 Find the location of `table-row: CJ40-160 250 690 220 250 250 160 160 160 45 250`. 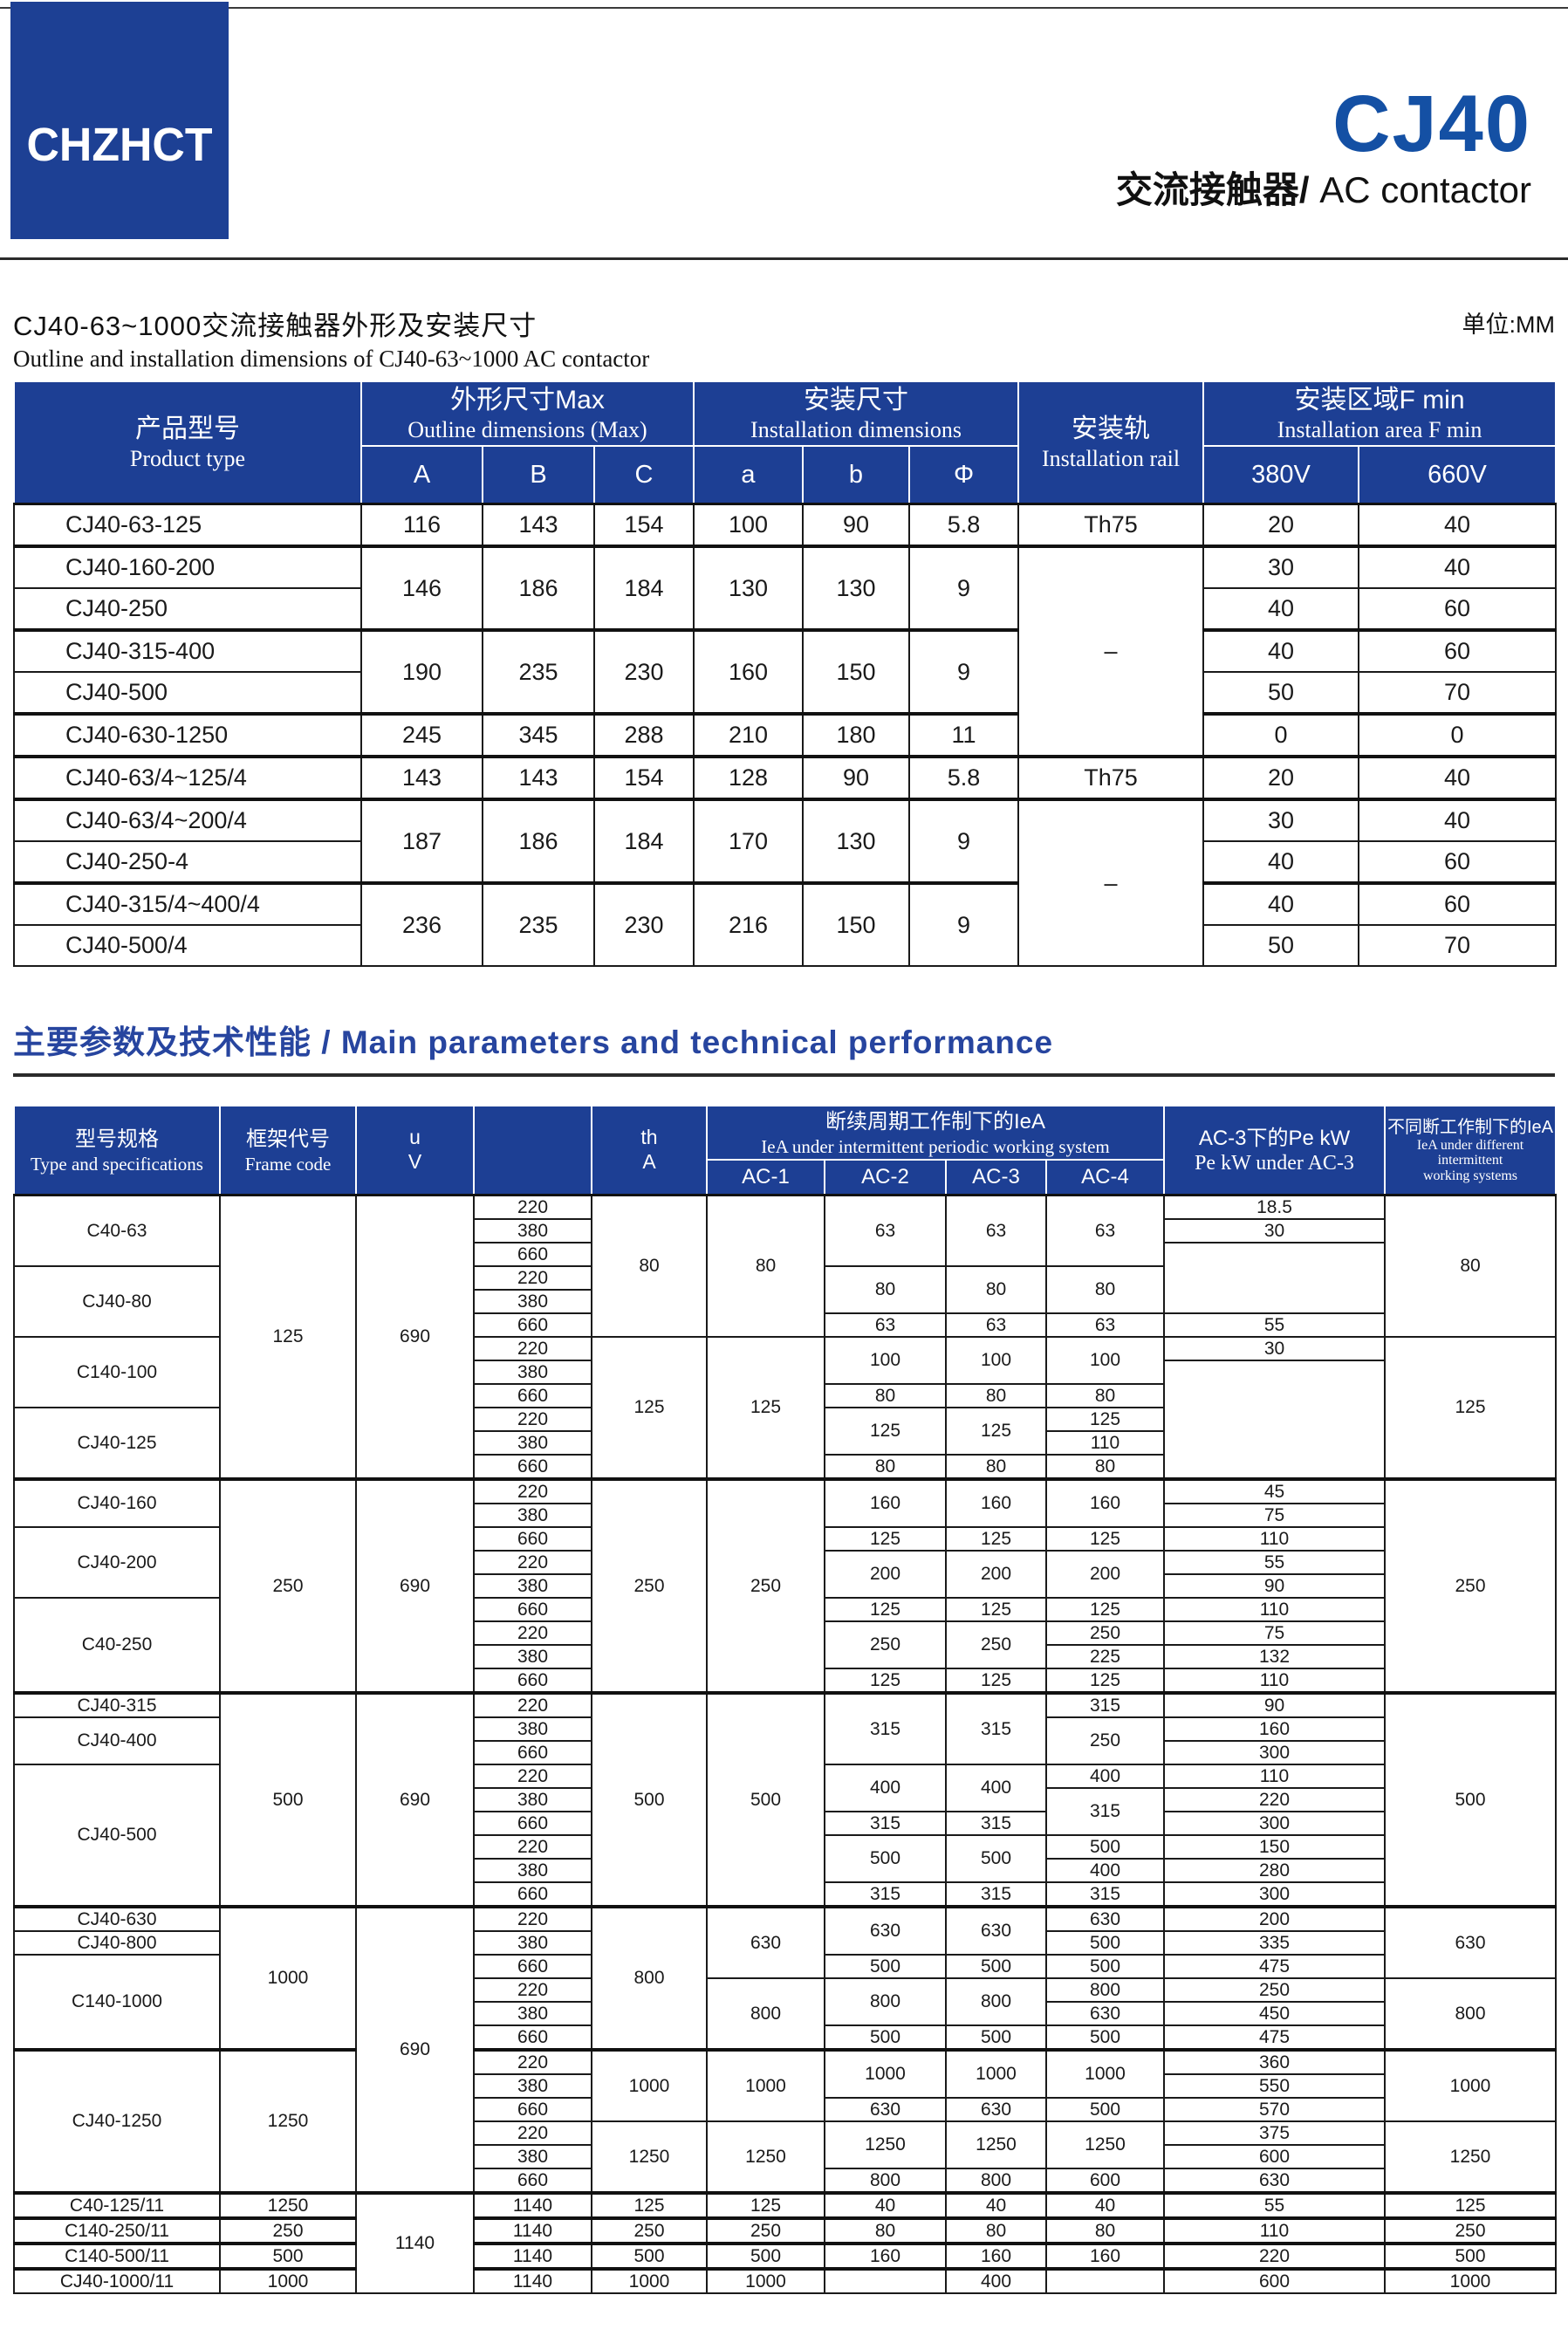

table-row: CJ40-160 250 690 220 250 250 160 160 160 45 250 is located at coordinates (785, 1585).